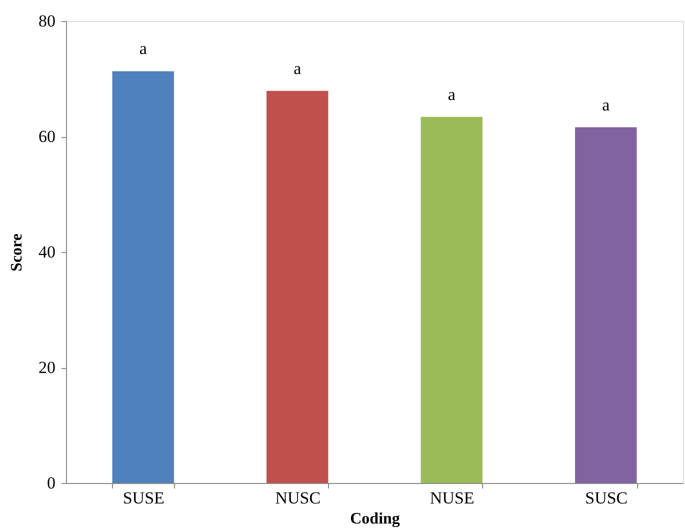 This screenshot has width=685, height=530. I want to click on y-tick-label: 20, so click(47, 367).